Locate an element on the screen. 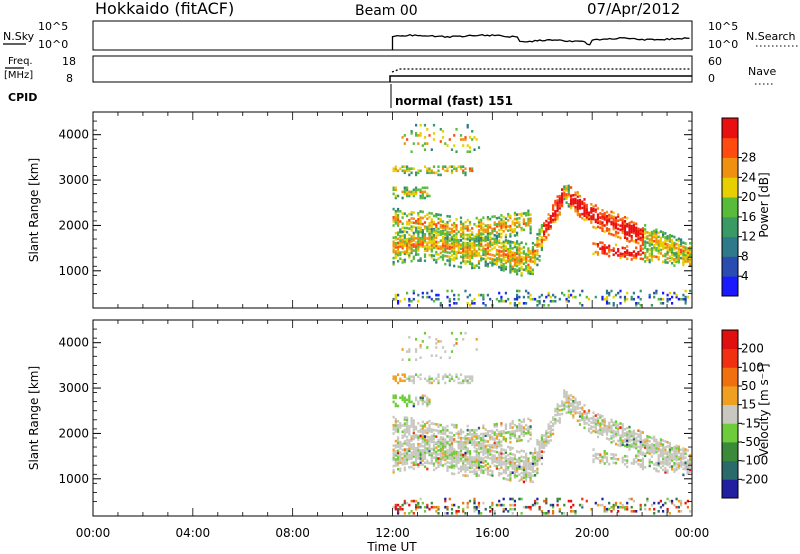 The image size is (800, 554). y-tick-label: 4000 is located at coordinates (73, 343).